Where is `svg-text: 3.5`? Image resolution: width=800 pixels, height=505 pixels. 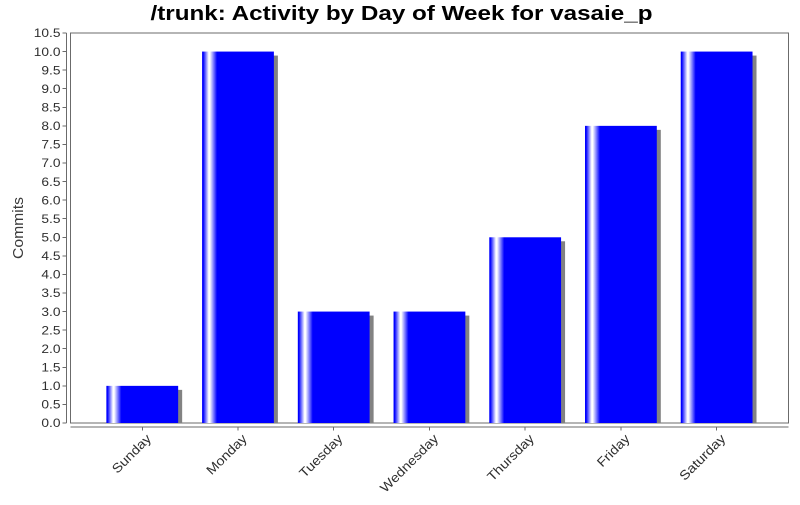 svg-text: 3.5 is located at coordinates (50, 293).